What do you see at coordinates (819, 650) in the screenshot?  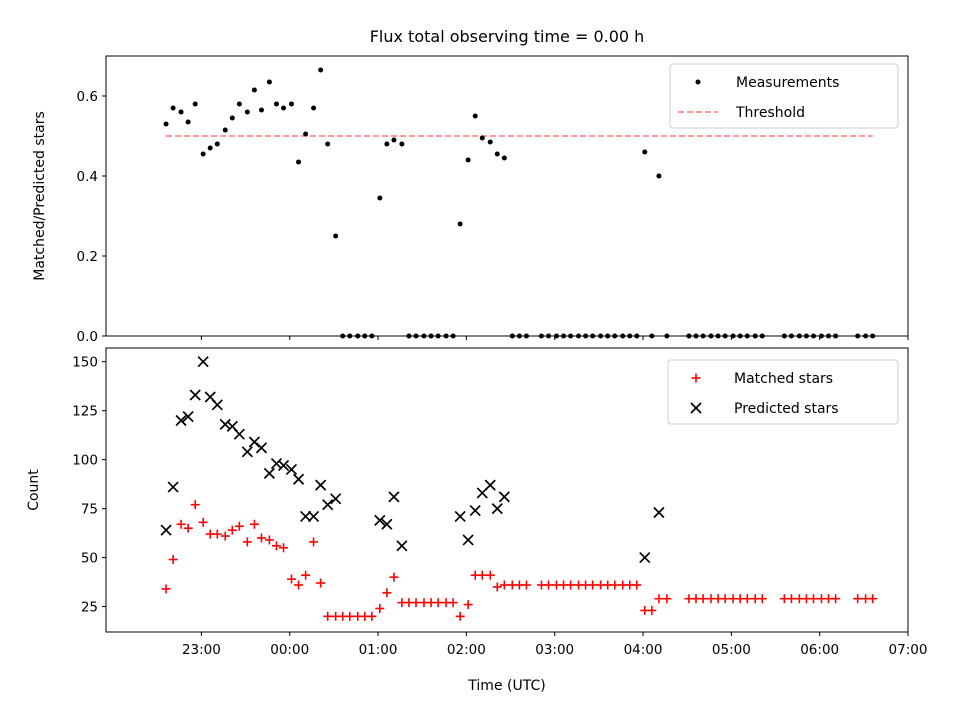 I see `x-tick-label: 06:00` at bounding box center [819, 650].